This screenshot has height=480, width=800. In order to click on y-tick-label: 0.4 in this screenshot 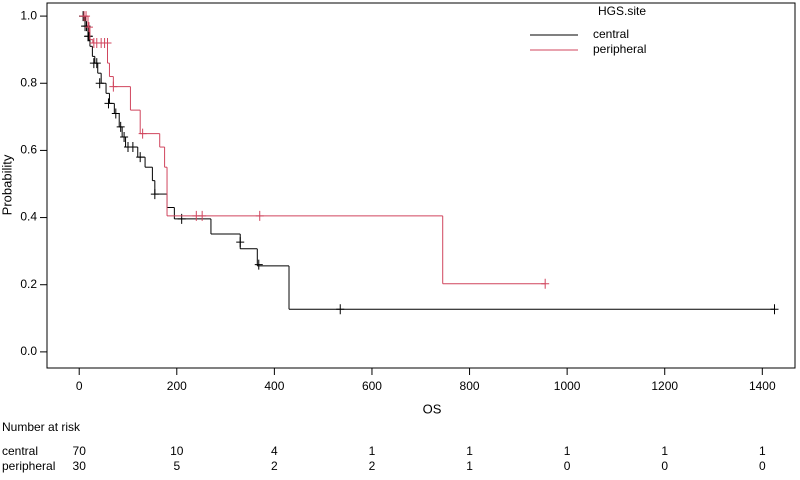, I will do `click(28, 217)`.